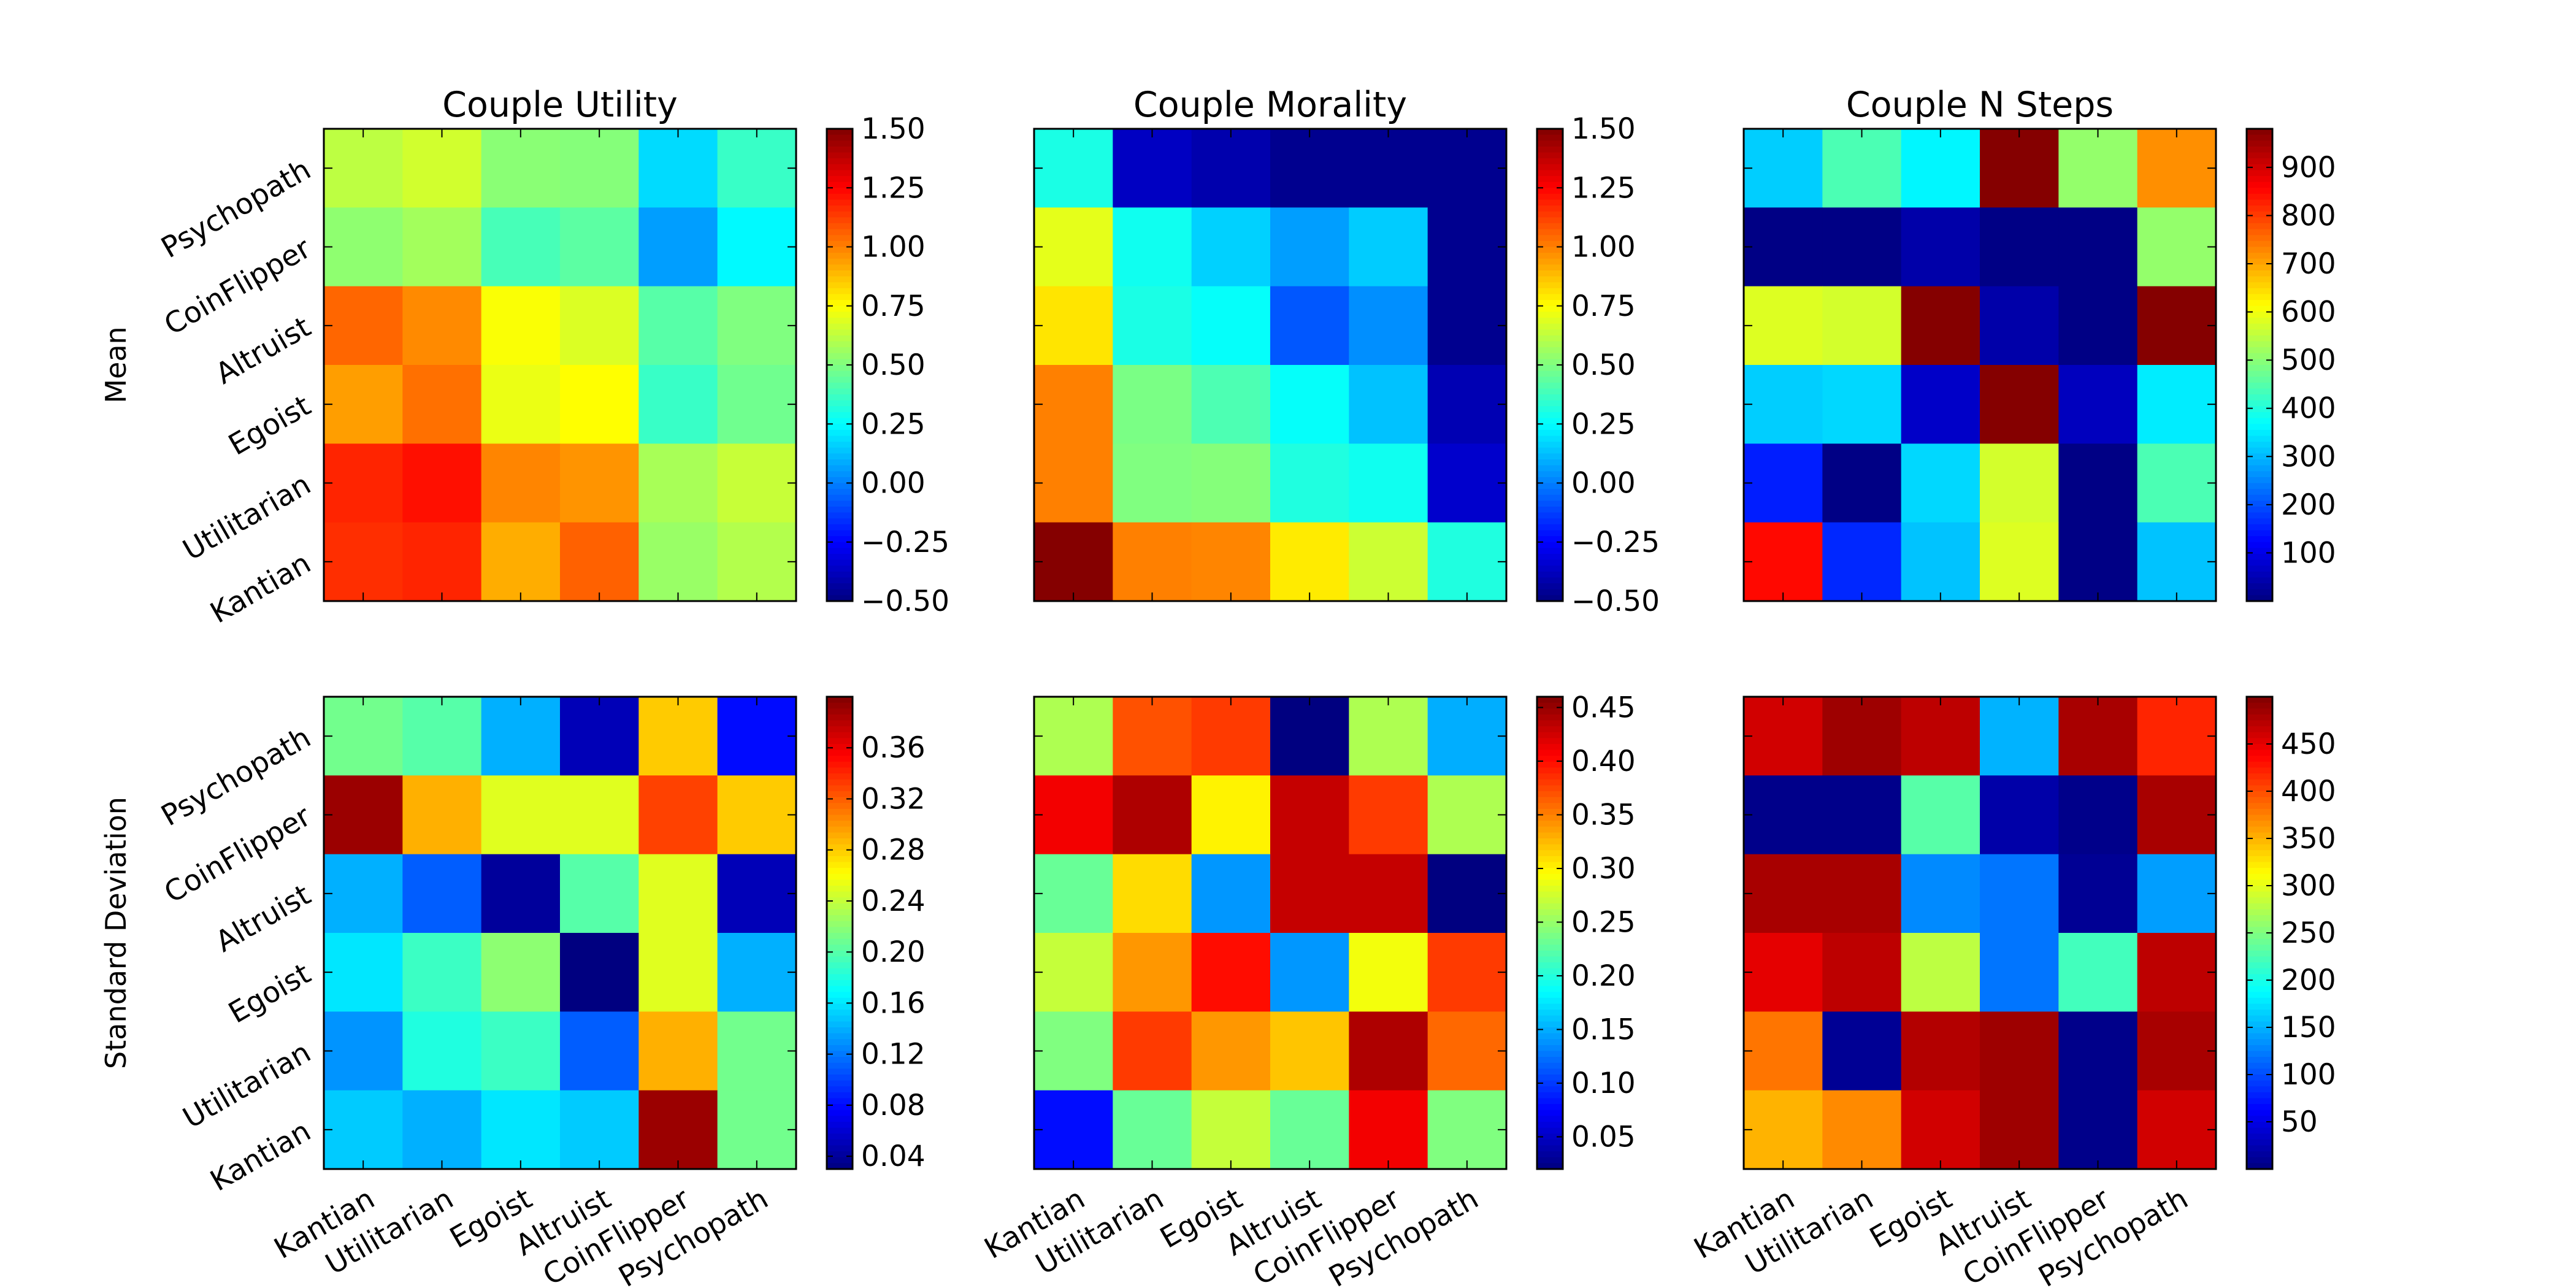  I want to click on colorbar-tick-label: 0.75, so click(893, 306).